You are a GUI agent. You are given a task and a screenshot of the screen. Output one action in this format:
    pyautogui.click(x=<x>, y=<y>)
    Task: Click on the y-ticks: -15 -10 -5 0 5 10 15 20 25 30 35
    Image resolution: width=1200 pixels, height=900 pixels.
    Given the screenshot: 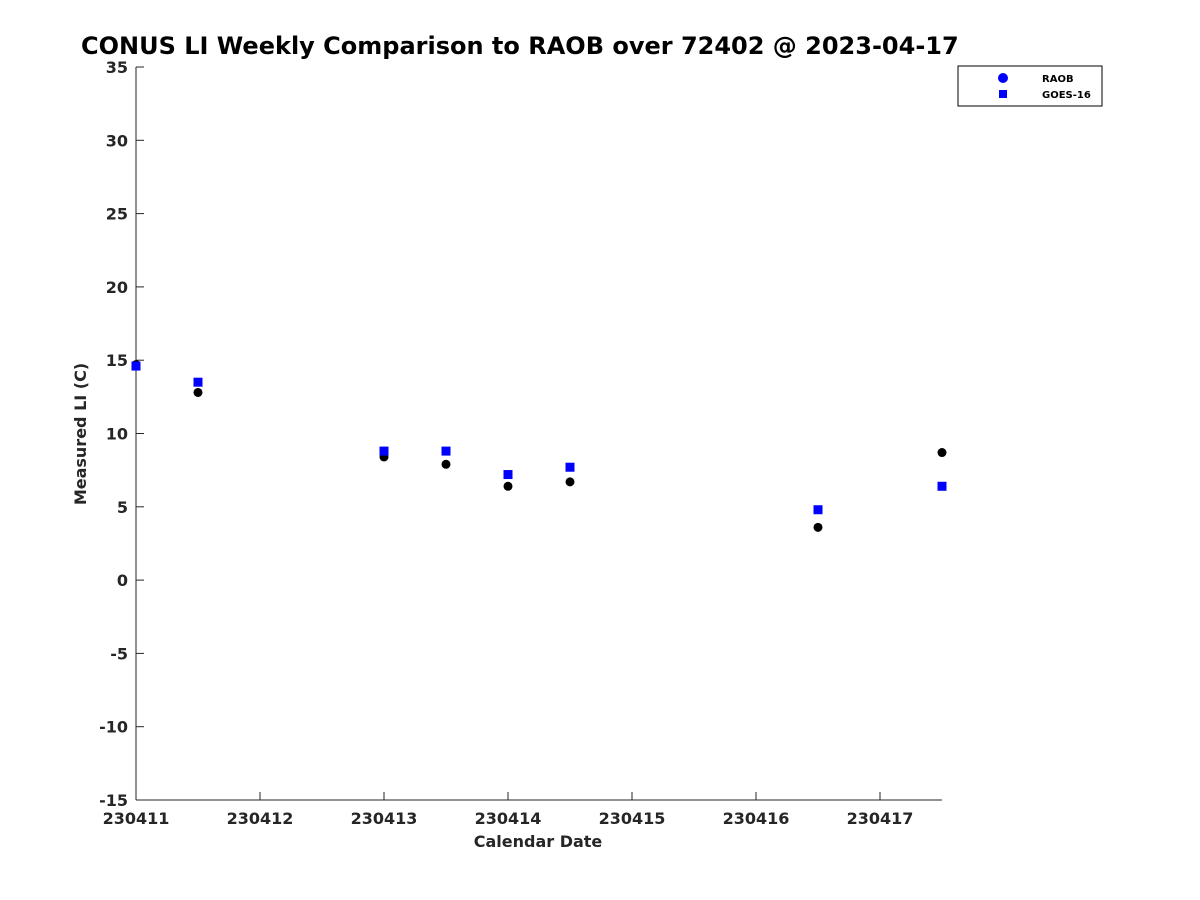 What is the action you would take?
    pyautogui.click(x=121, y=434)
    